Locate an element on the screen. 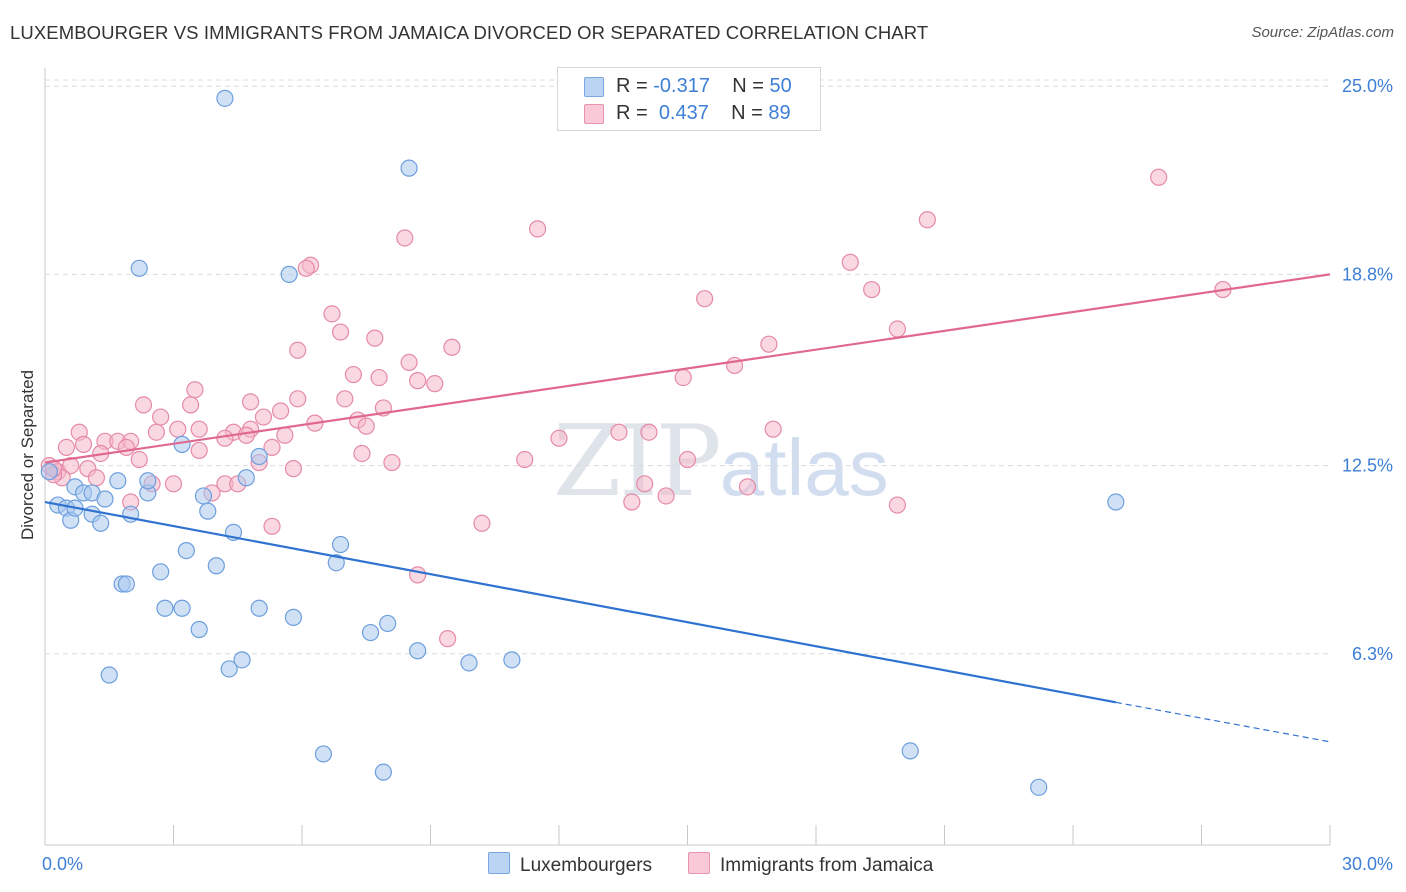  r-value: 0.437 is located at coordinates (683, 113).